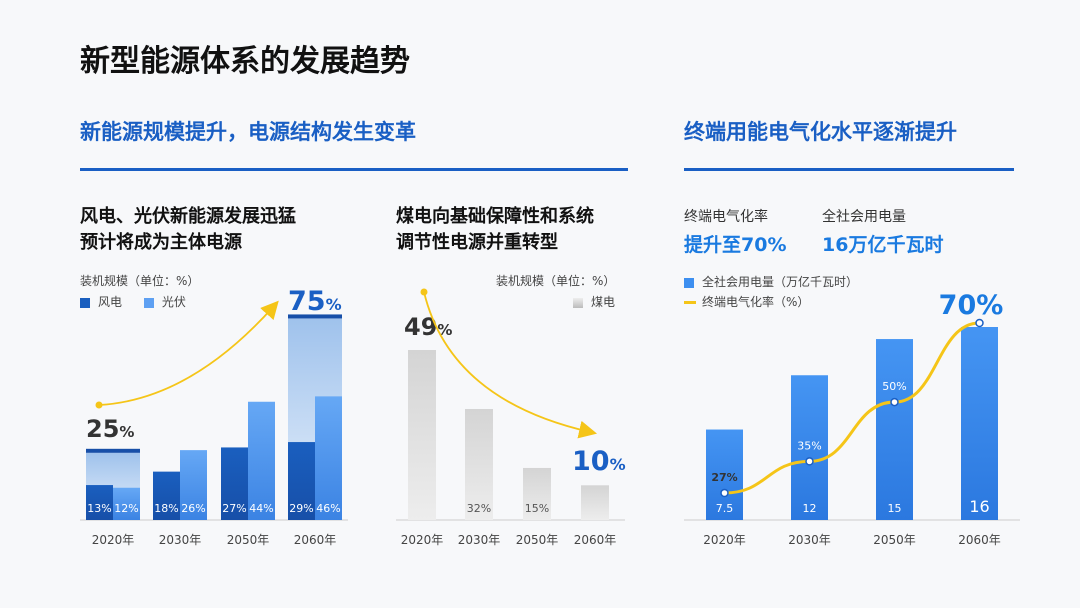 The image size is (1080, 608). What do you see at coordinates (334, 304) in the screenshot?
I see `callout-end-unit: %` at bounding box center [334, 304].